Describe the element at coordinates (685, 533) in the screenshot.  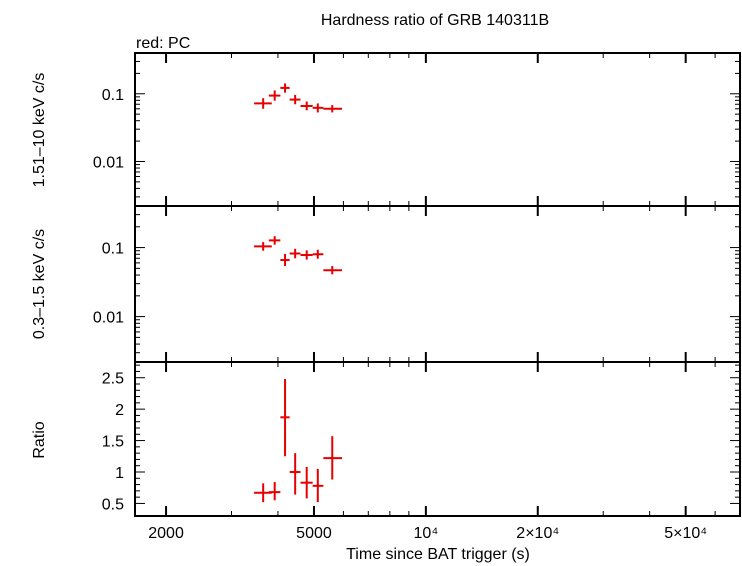
I see `x-tick-label: 5×10⁴` at that location.